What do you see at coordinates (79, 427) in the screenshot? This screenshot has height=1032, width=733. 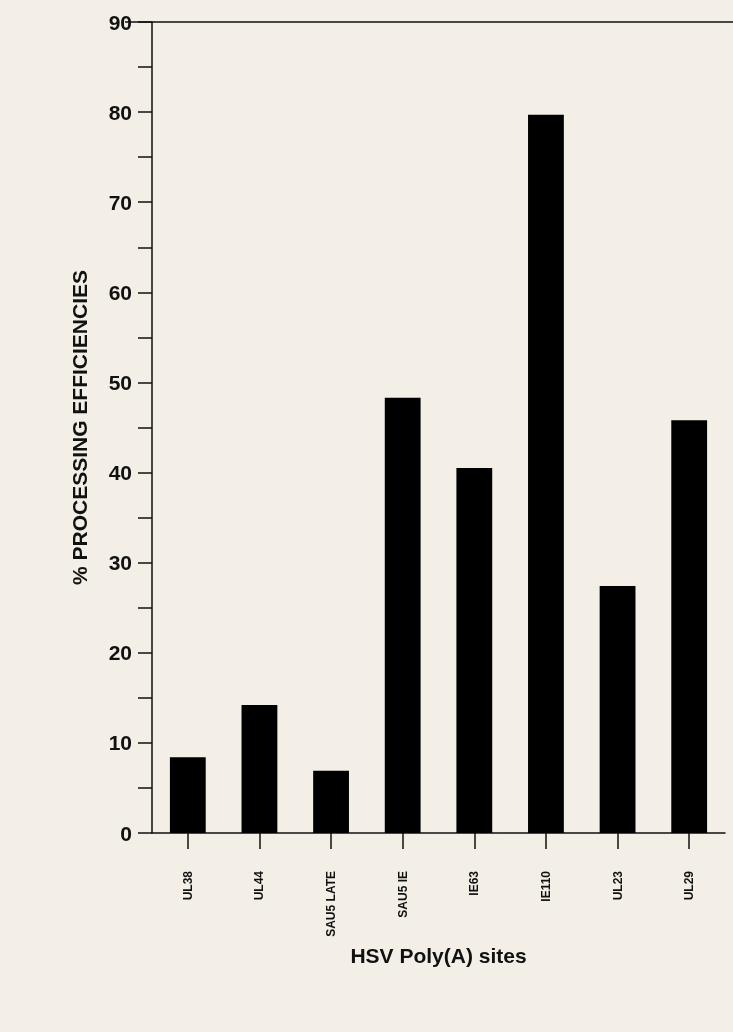 I see `y-axis-title: % PROCESSING EFFICIENCIES` at bounding box center [79, 427].